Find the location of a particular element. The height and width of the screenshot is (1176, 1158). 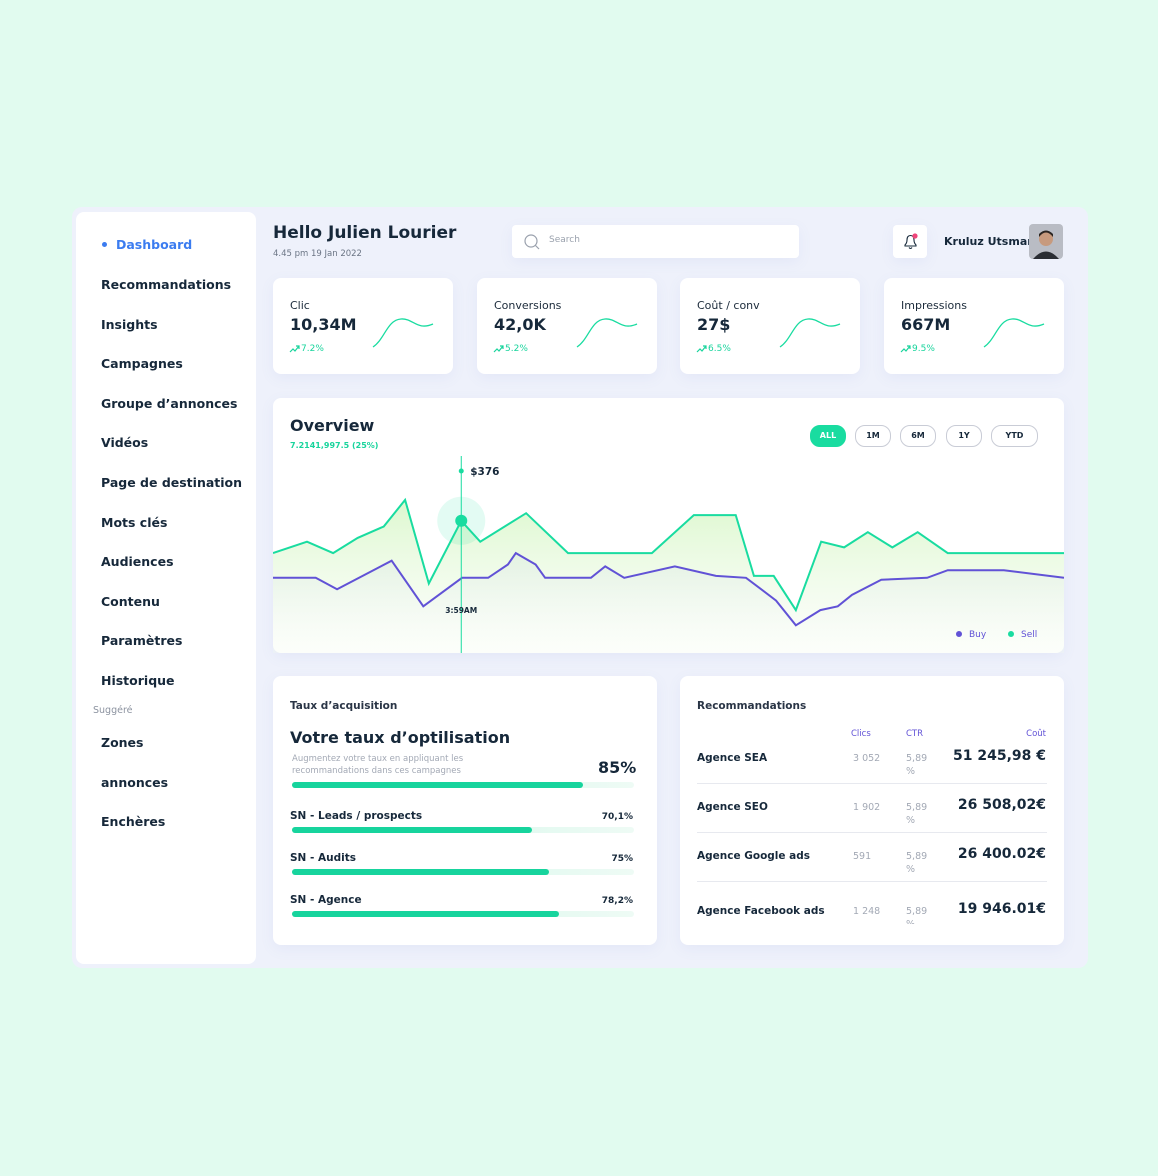

item-name: SN - Leads / prospects is located at coordinates (356, 816).